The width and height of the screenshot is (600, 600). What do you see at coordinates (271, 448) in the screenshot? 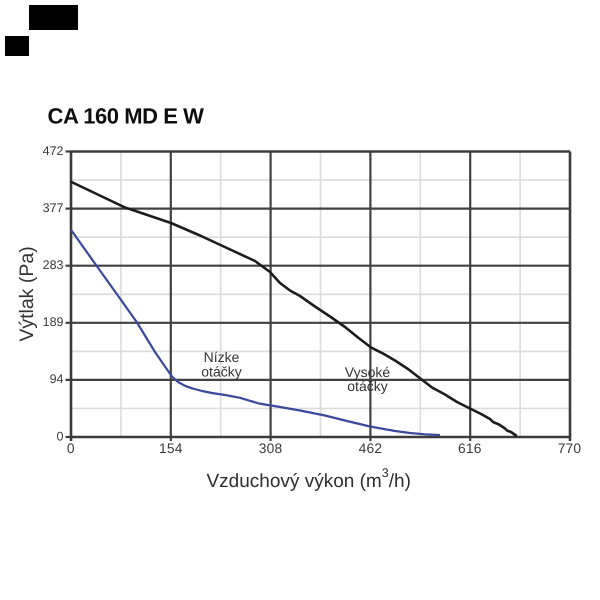
I see `svg-text: 308` at bounding box center [271, 448].